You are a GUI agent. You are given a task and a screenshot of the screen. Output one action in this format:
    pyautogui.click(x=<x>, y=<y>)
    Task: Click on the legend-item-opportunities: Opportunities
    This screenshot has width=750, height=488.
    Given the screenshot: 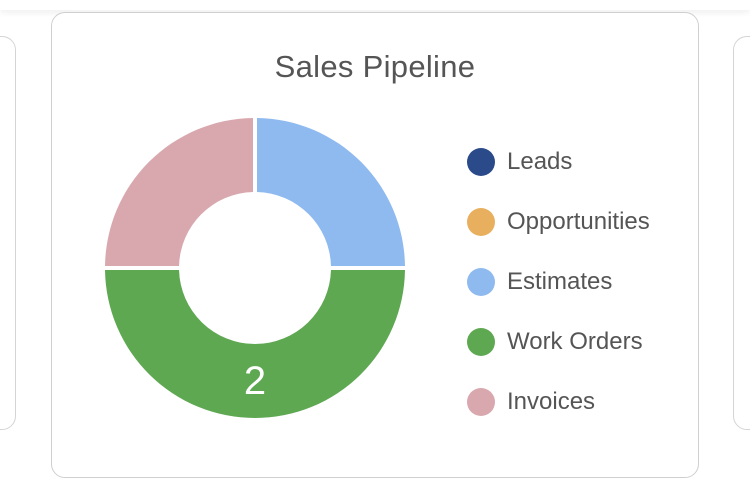 What is the action you would take?
    pyautogui.click(x=558, y=222)
    